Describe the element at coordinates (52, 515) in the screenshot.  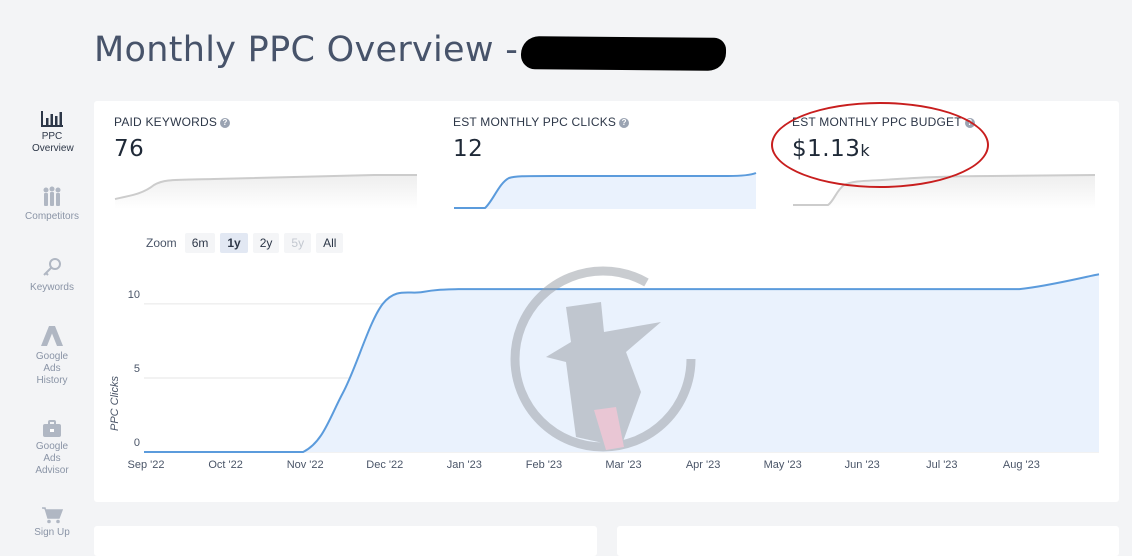
I see `cart-icon` at that location.